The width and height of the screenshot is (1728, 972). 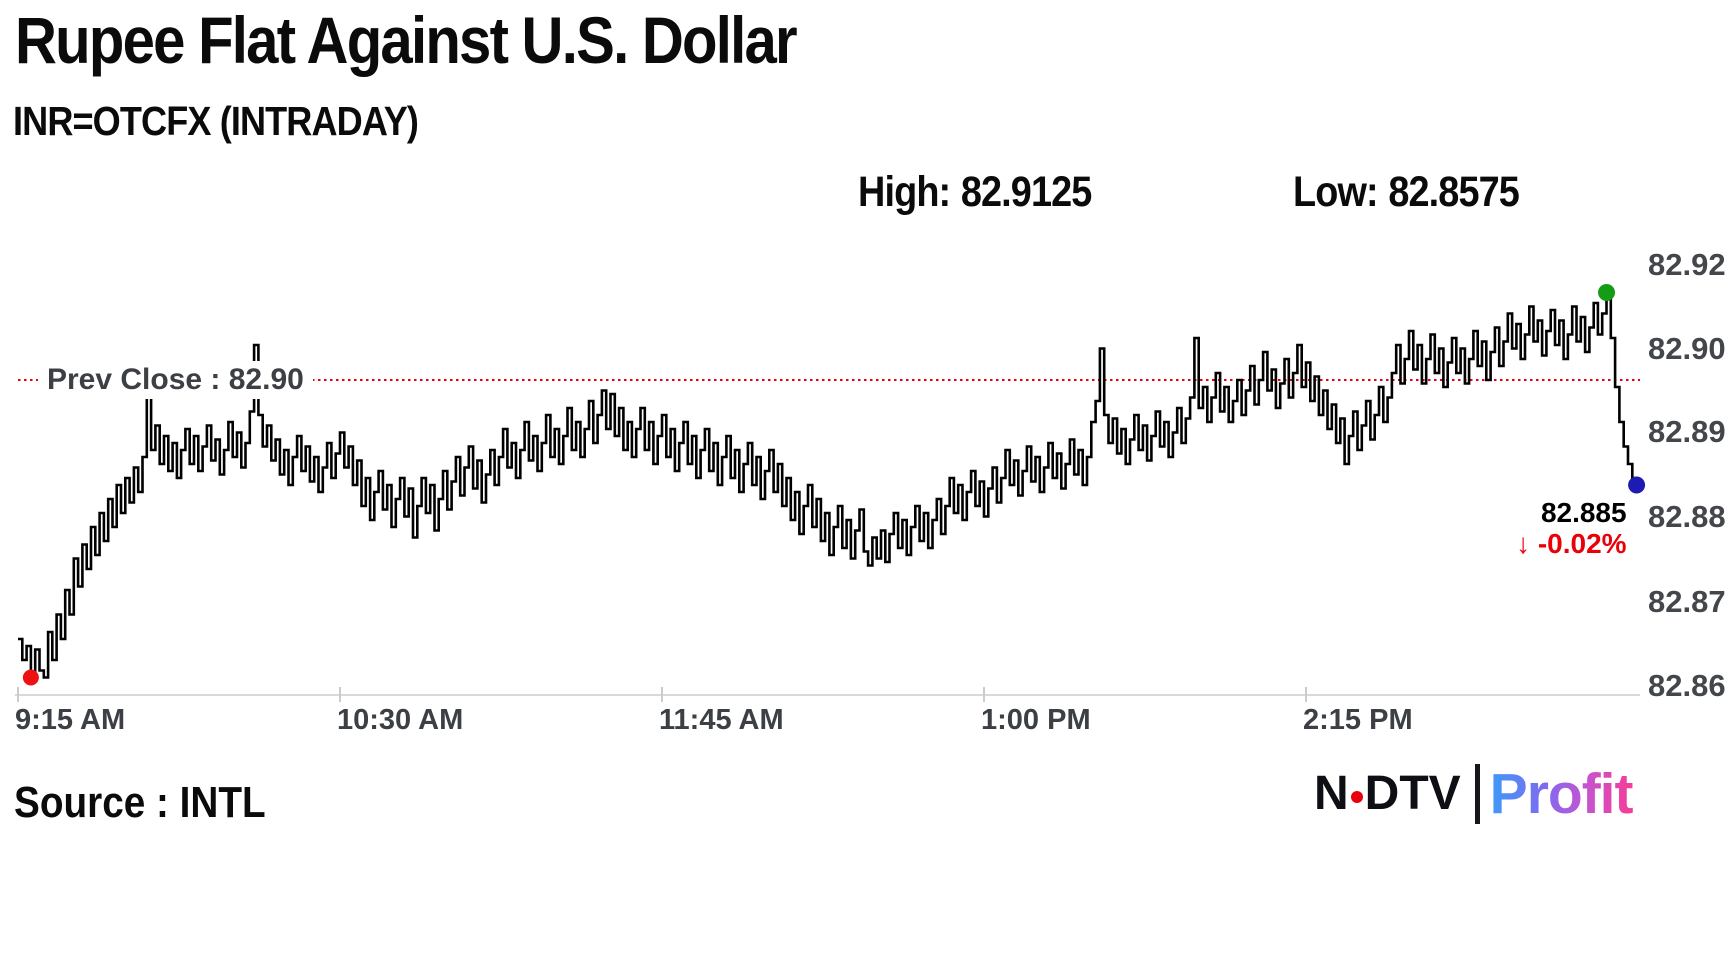 What do you see at coordinates (1523, 543) in the screenshot?
I see `down-arrow-icon: ↓` at bounding box center [1523, 543].